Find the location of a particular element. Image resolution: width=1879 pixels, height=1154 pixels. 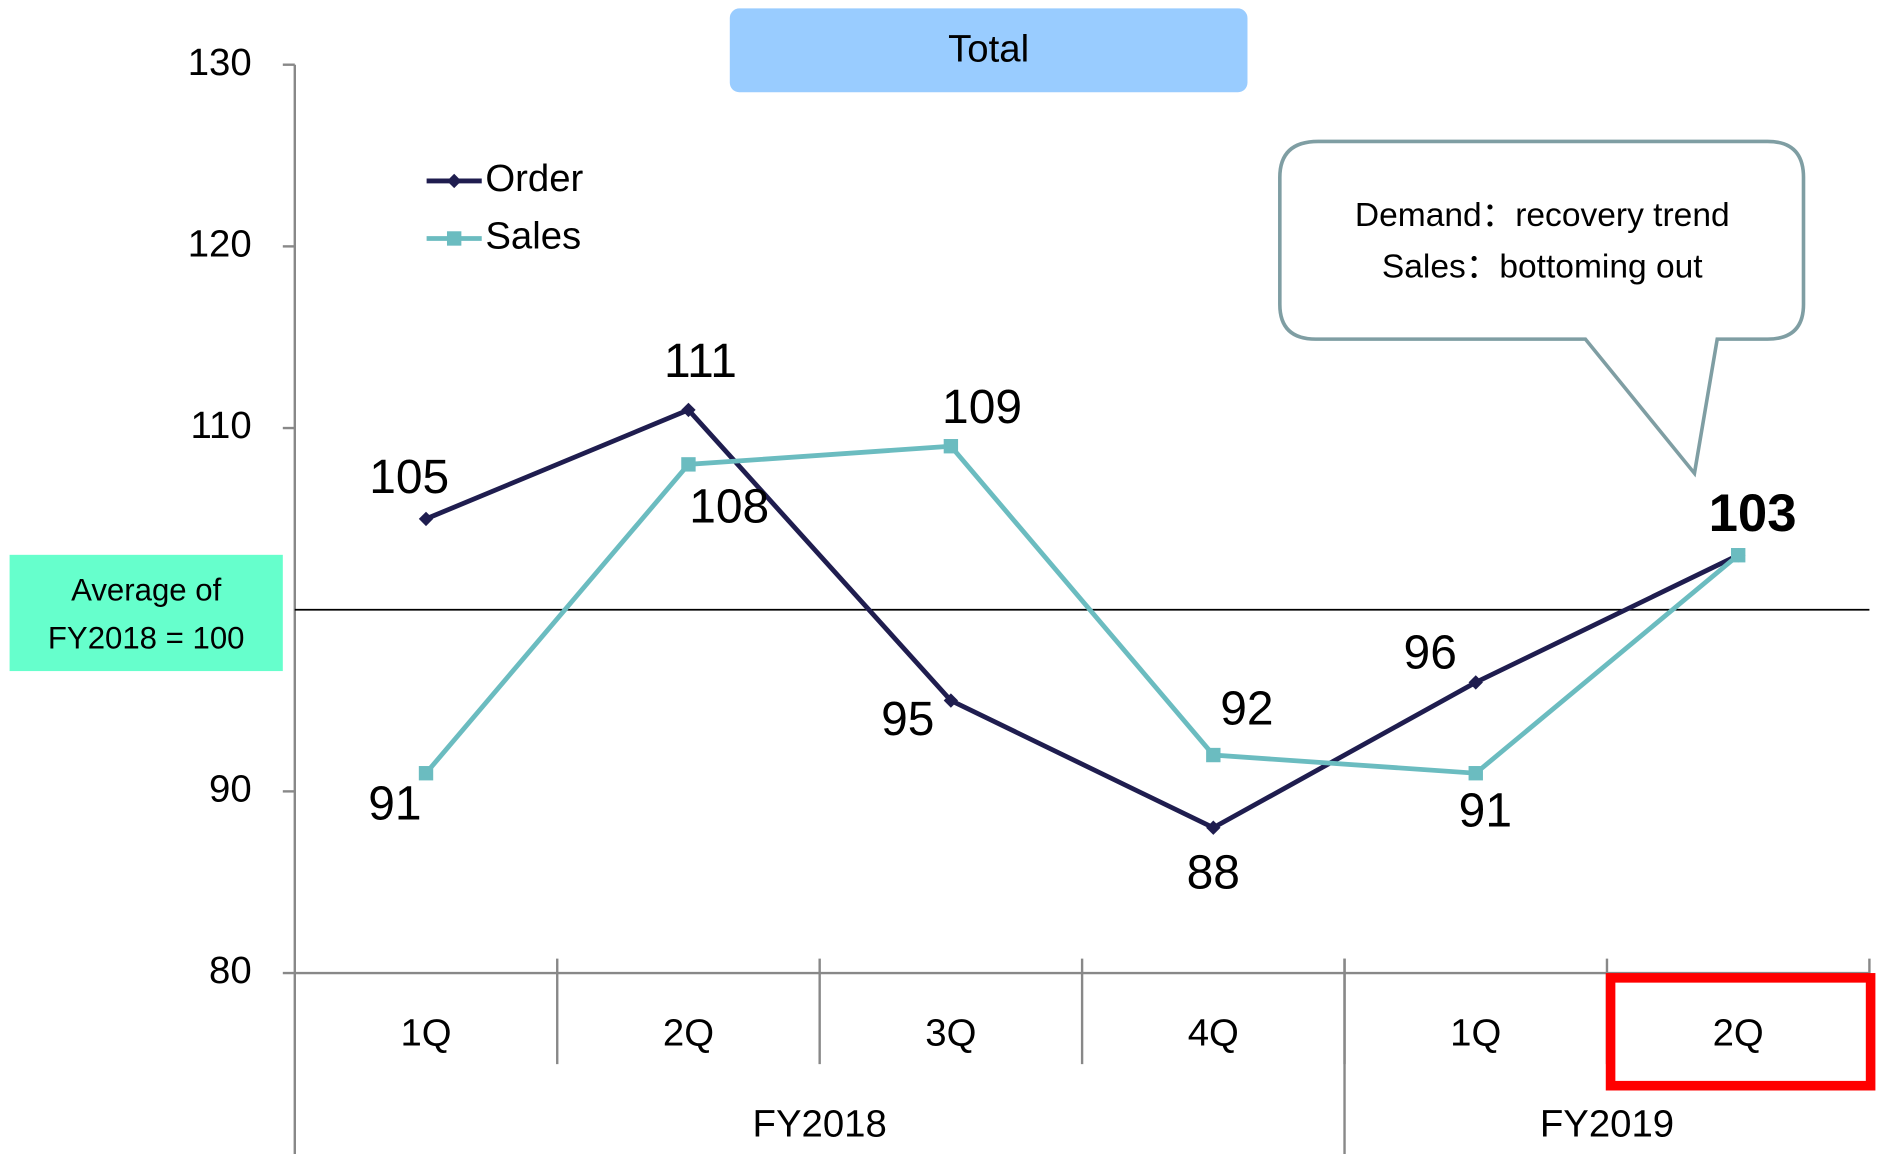

annotation: Sales：bottoming out is located at coordinates (1542, 266).